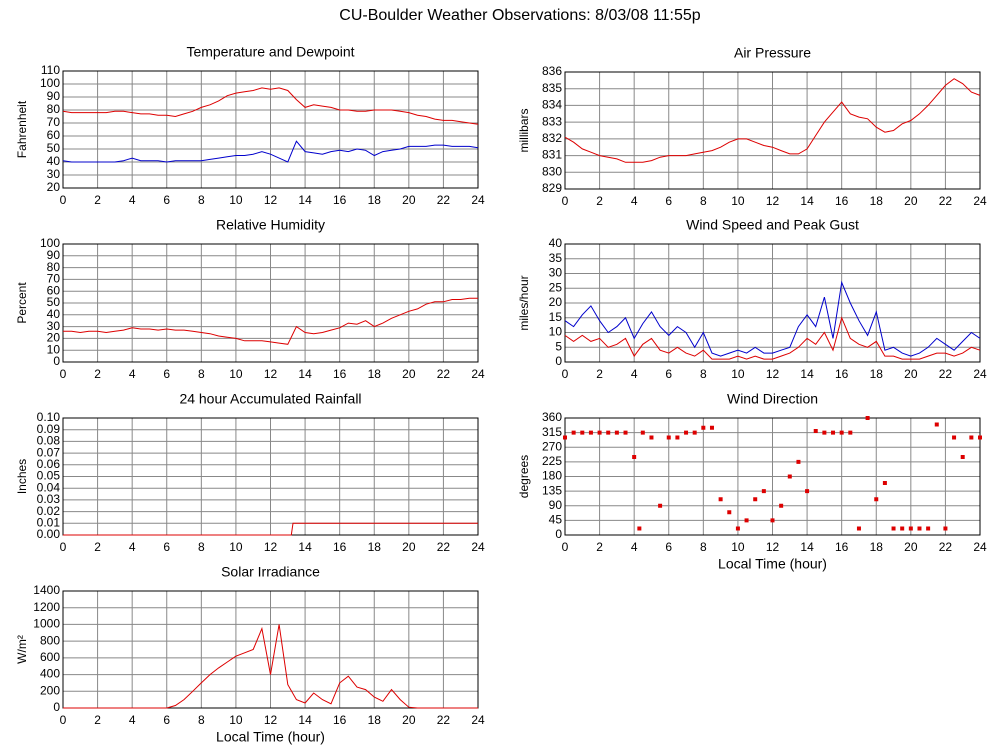 The image size is (1000, 750). Describe the element at coordinates (772, 564) in the screenshot. I see `x-axis-label: Local Time (hour)` at that location.